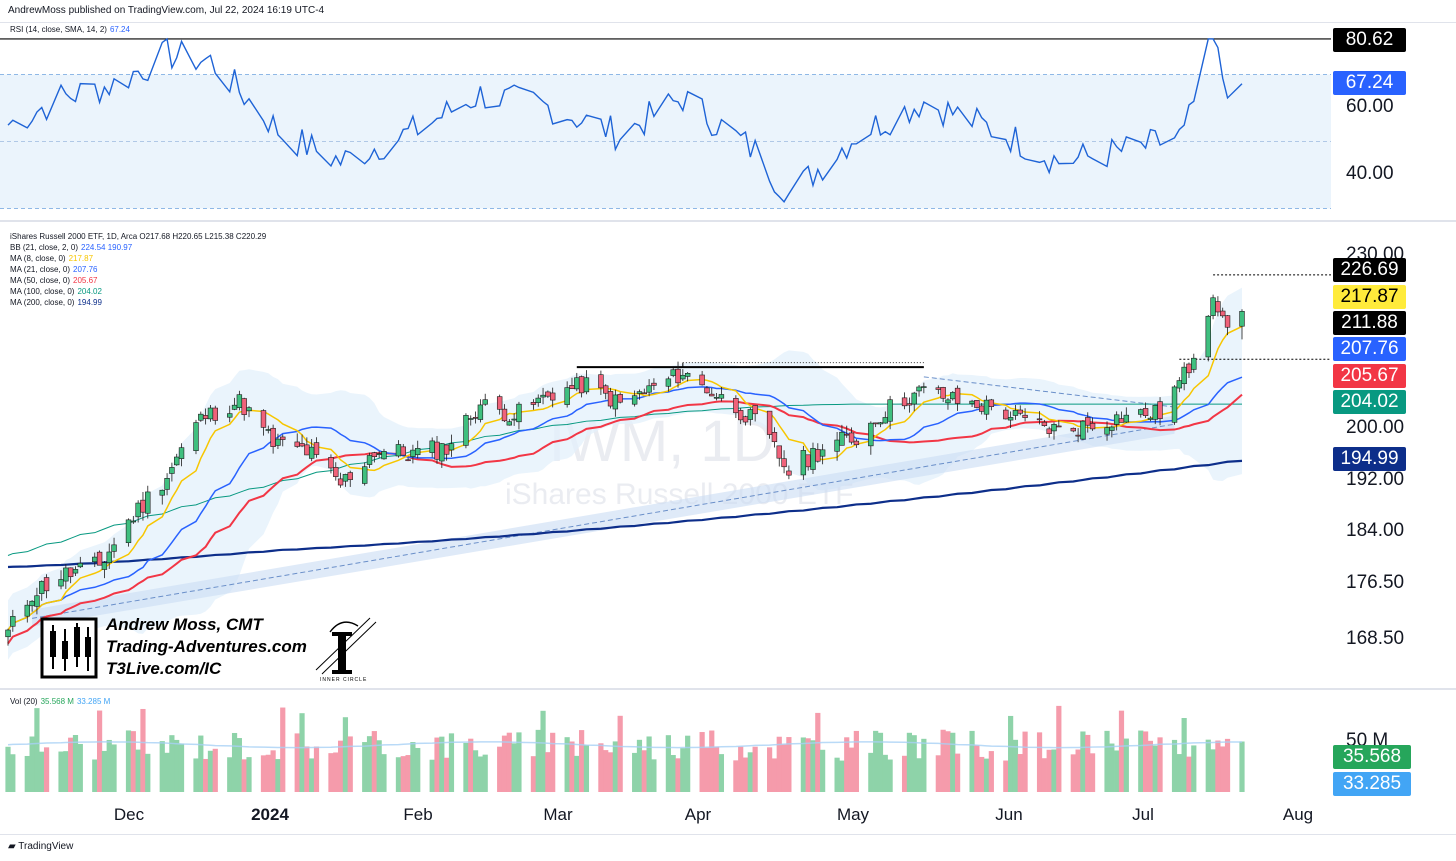  I want to click on author-logo-icon, so click(69, 648).